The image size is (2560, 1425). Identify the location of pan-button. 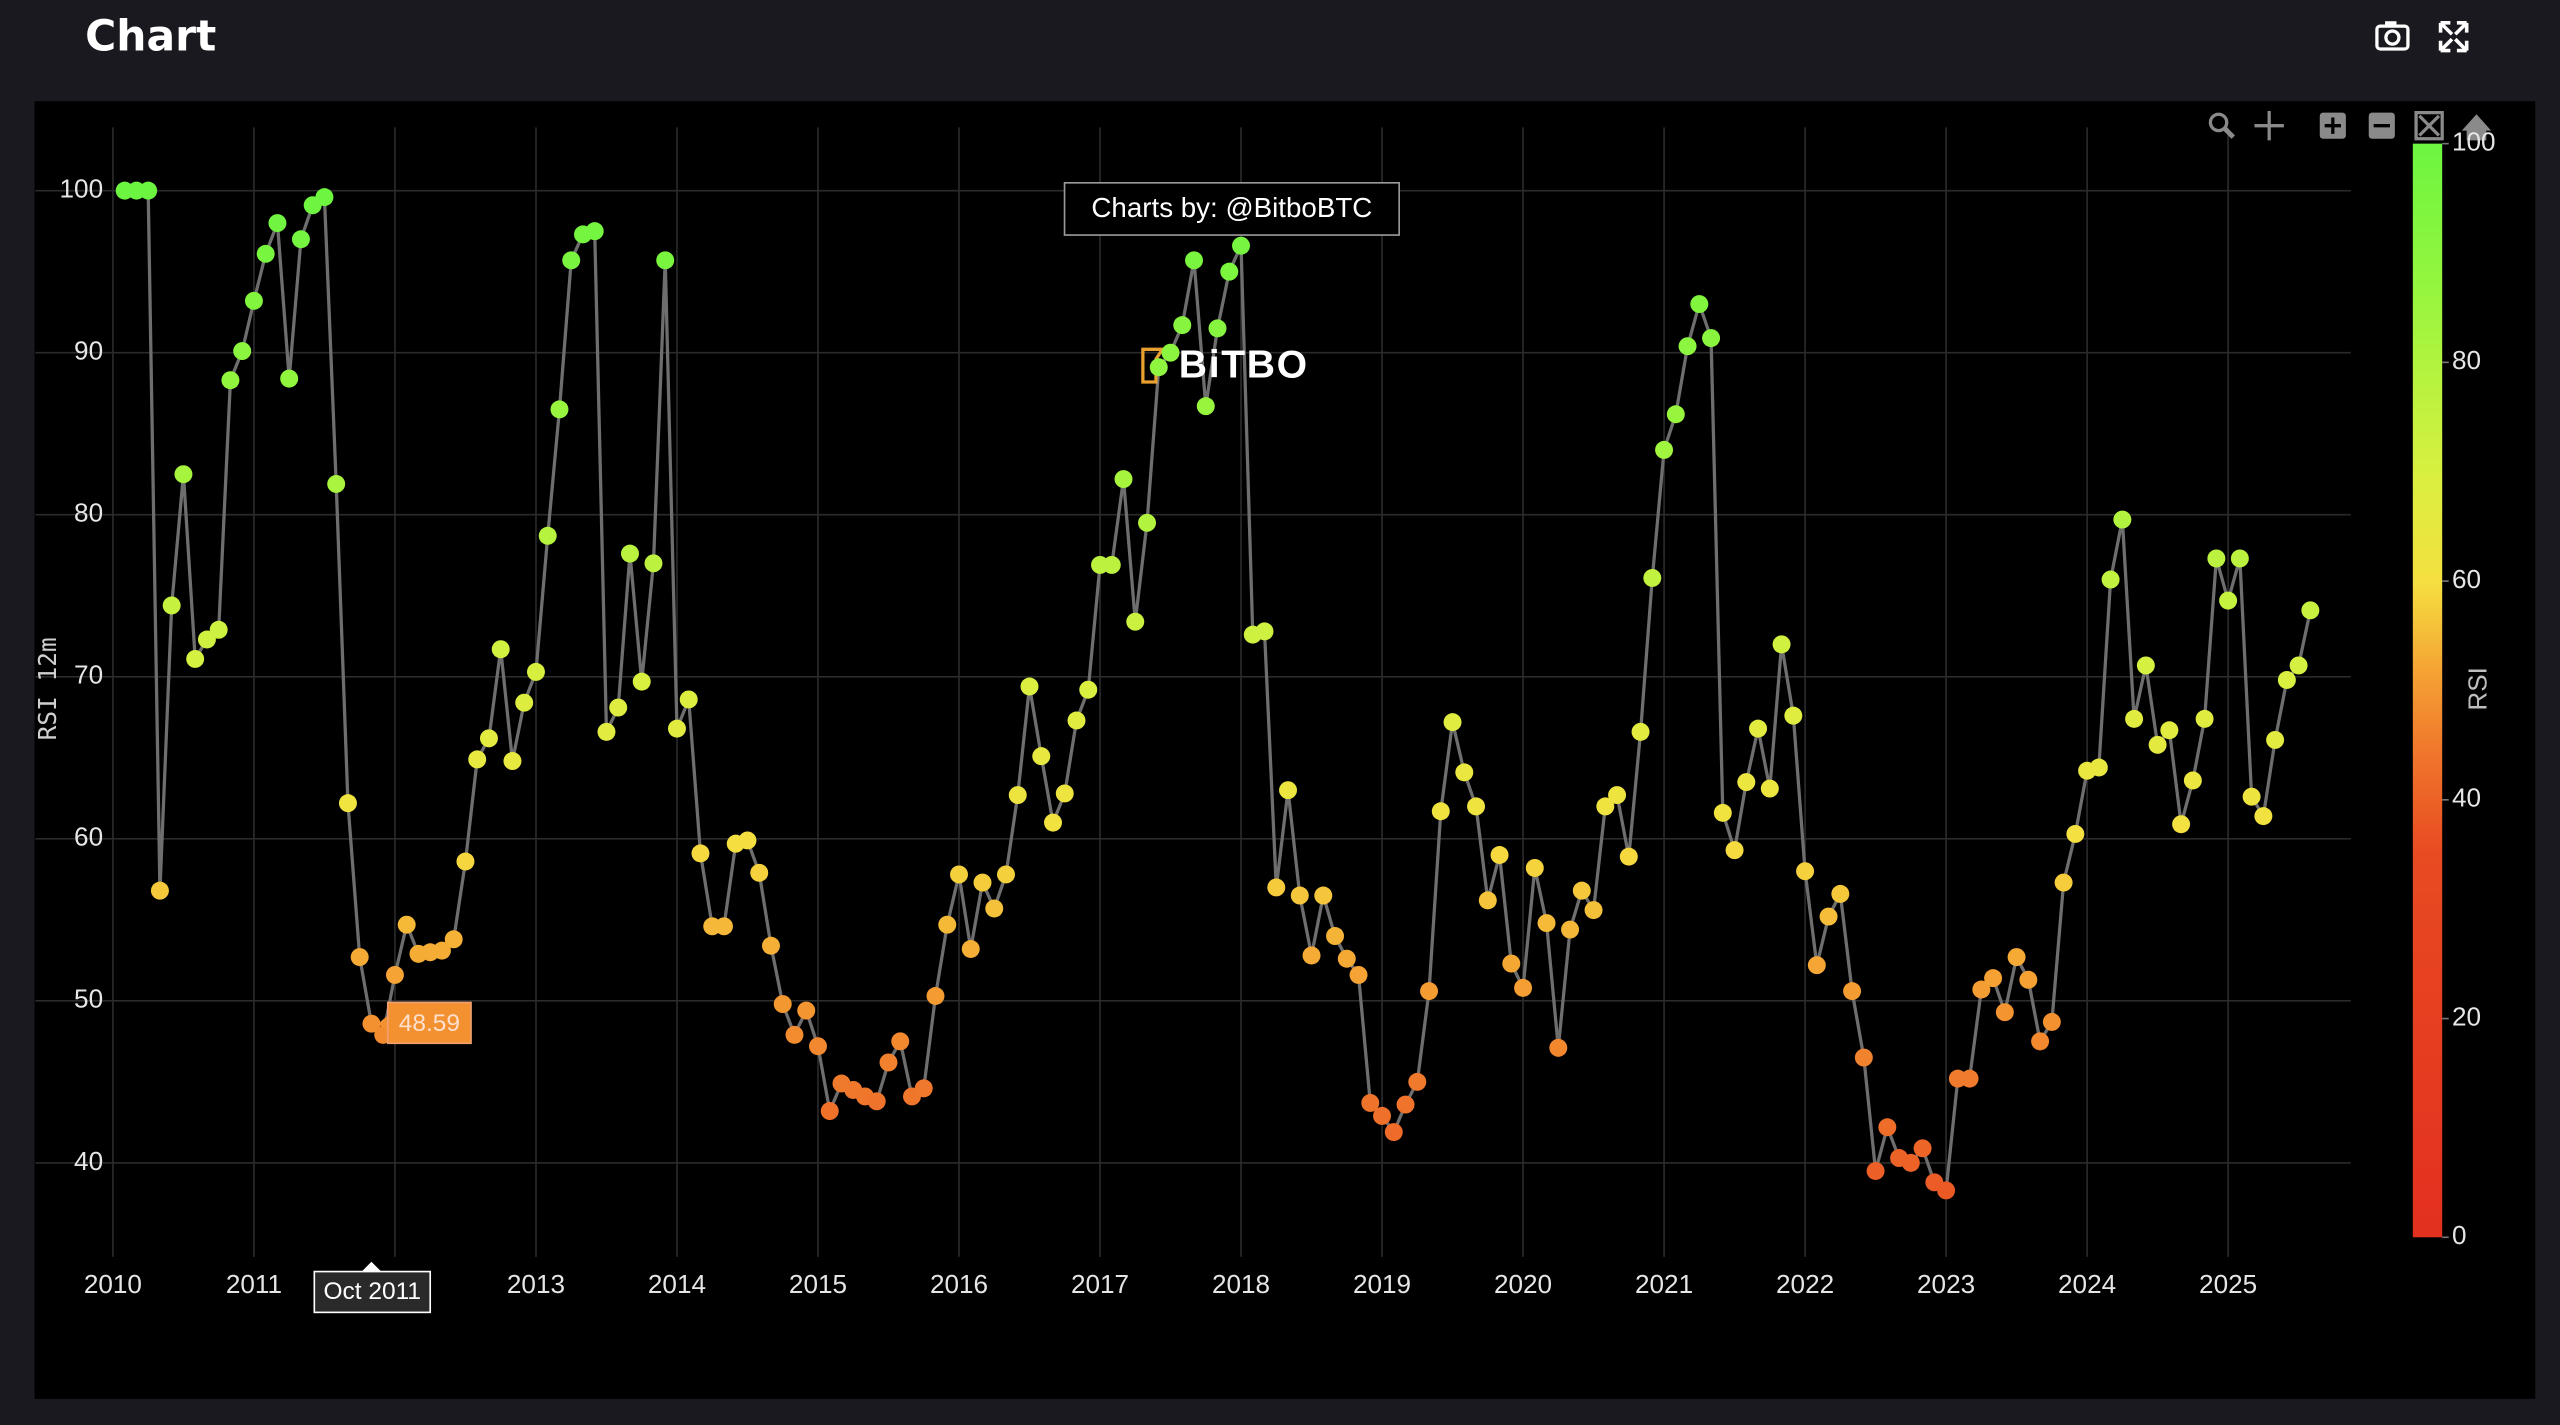
(2269, 125).